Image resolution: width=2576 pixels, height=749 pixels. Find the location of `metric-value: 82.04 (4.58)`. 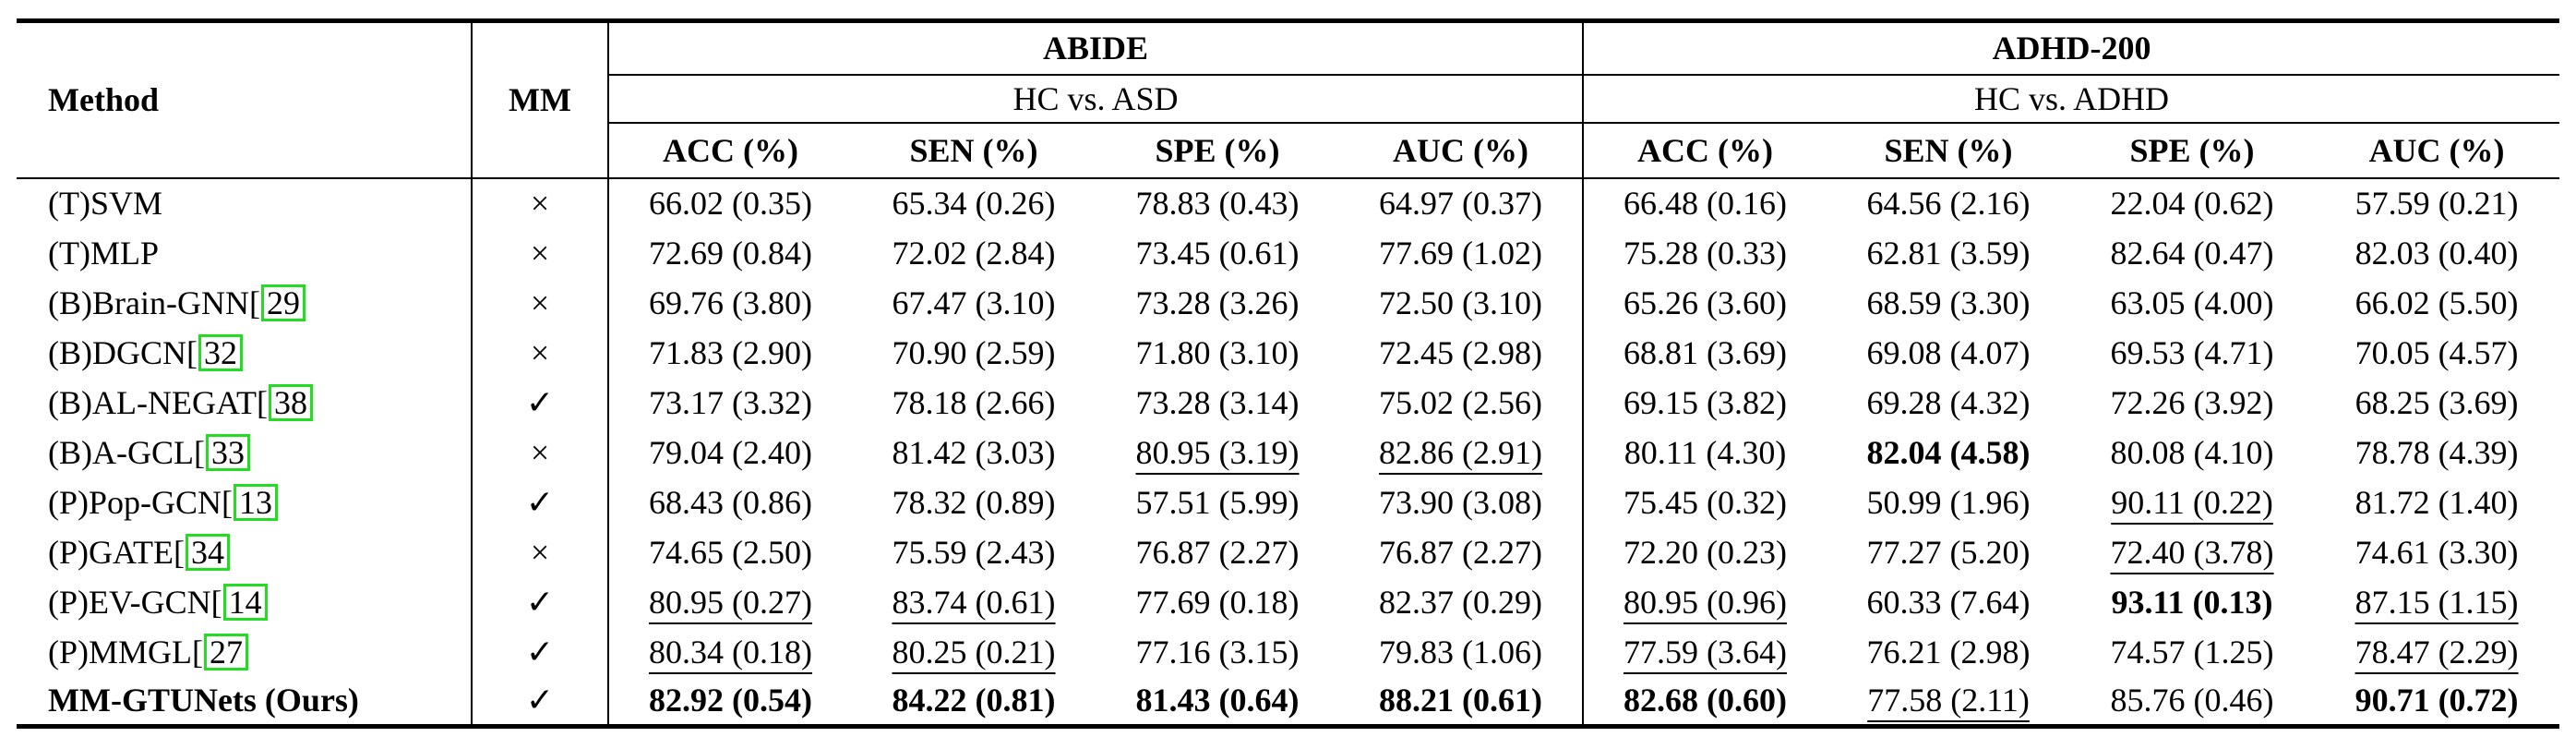

metric-value: 82.04 (4.58) is located at coordinates (1949, 452).